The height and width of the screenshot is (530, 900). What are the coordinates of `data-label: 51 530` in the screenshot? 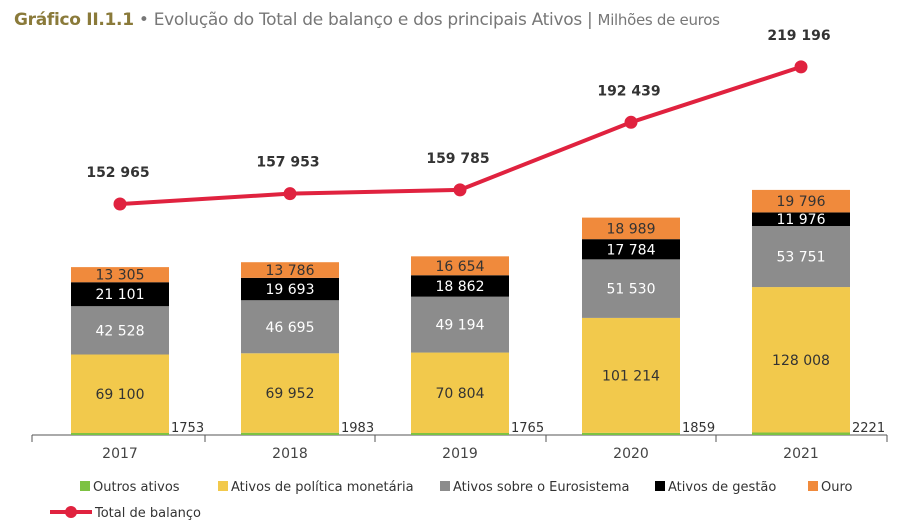 It's located at (631, 290).